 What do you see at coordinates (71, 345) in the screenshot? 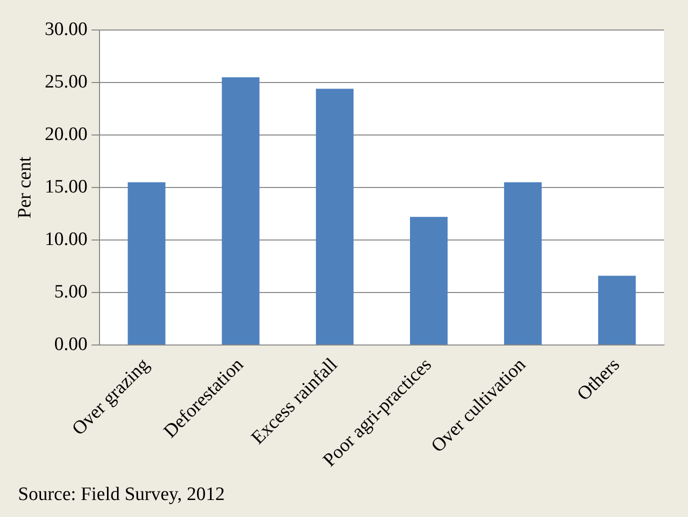
I see `y-tick-label: 0.00` at bounding box center [71, 345].